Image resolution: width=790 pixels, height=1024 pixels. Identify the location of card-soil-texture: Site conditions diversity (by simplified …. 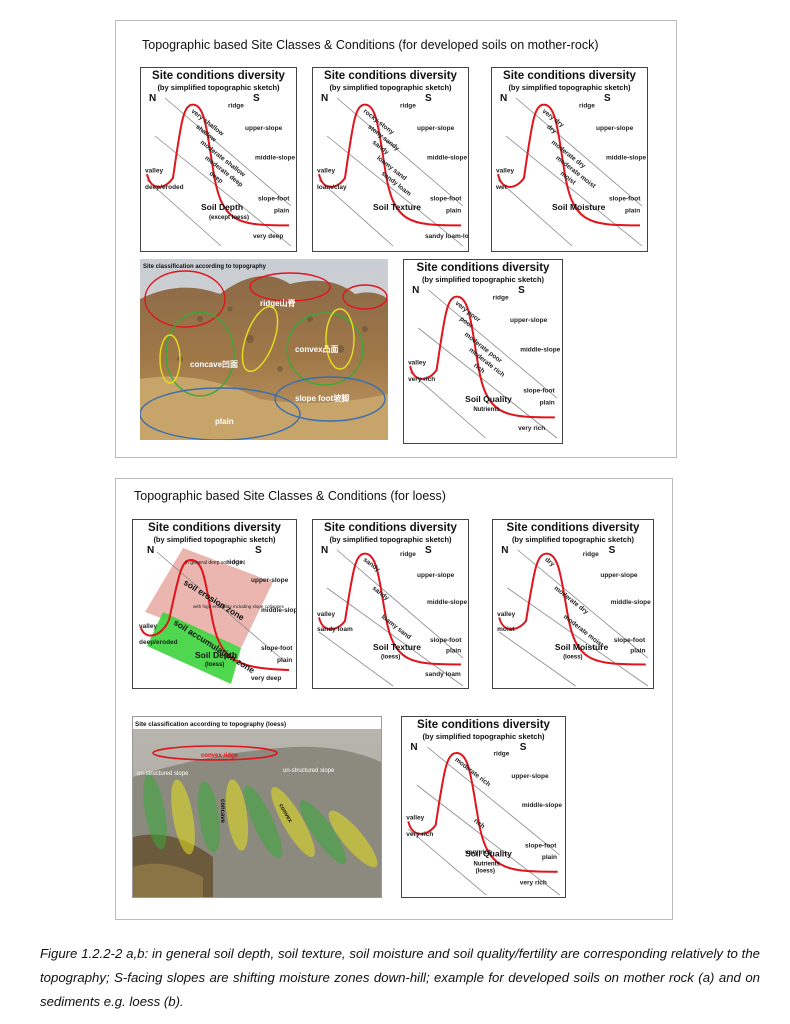
(390, 159).